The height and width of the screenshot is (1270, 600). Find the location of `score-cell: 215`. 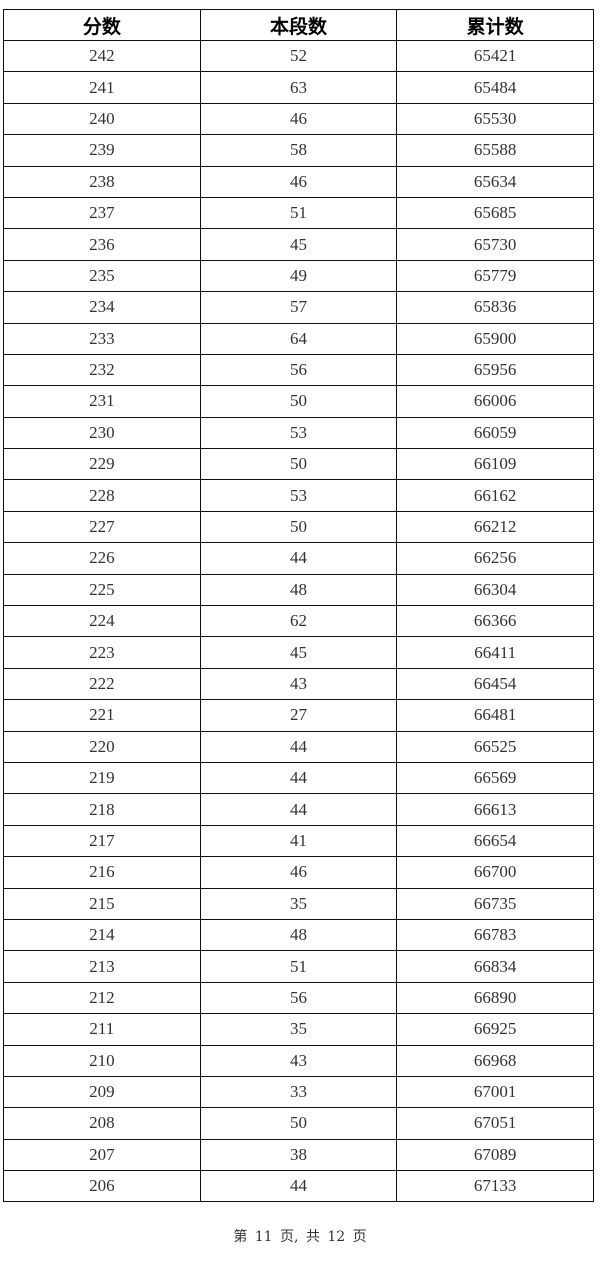

score-cell: 215 is located at coordinates (102, 903).